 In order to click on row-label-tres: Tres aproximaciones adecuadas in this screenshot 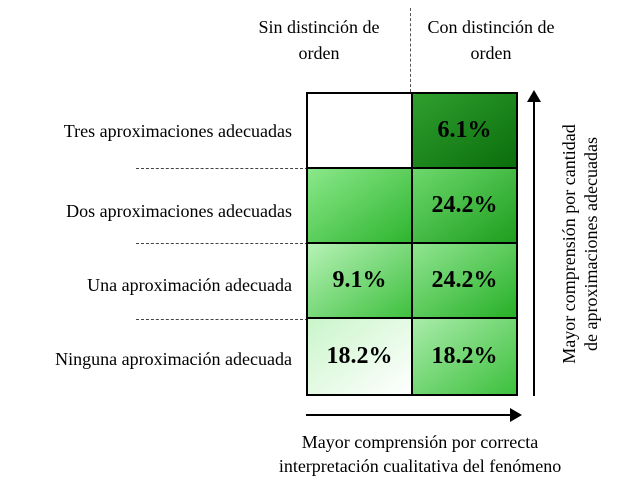, I will do `click(177, 131)`.